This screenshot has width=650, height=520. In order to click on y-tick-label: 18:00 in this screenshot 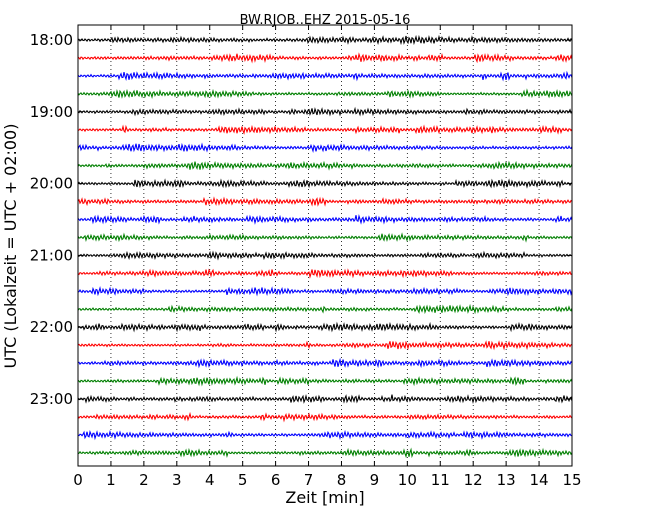, I will do `click(51, 40)`.